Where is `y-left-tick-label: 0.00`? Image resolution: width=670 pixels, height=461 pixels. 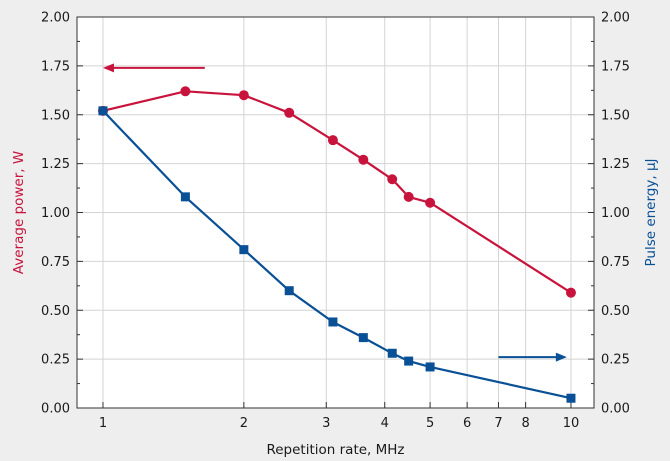 y-left-tick-label: 0.00 is located at coordinates (55, 409).